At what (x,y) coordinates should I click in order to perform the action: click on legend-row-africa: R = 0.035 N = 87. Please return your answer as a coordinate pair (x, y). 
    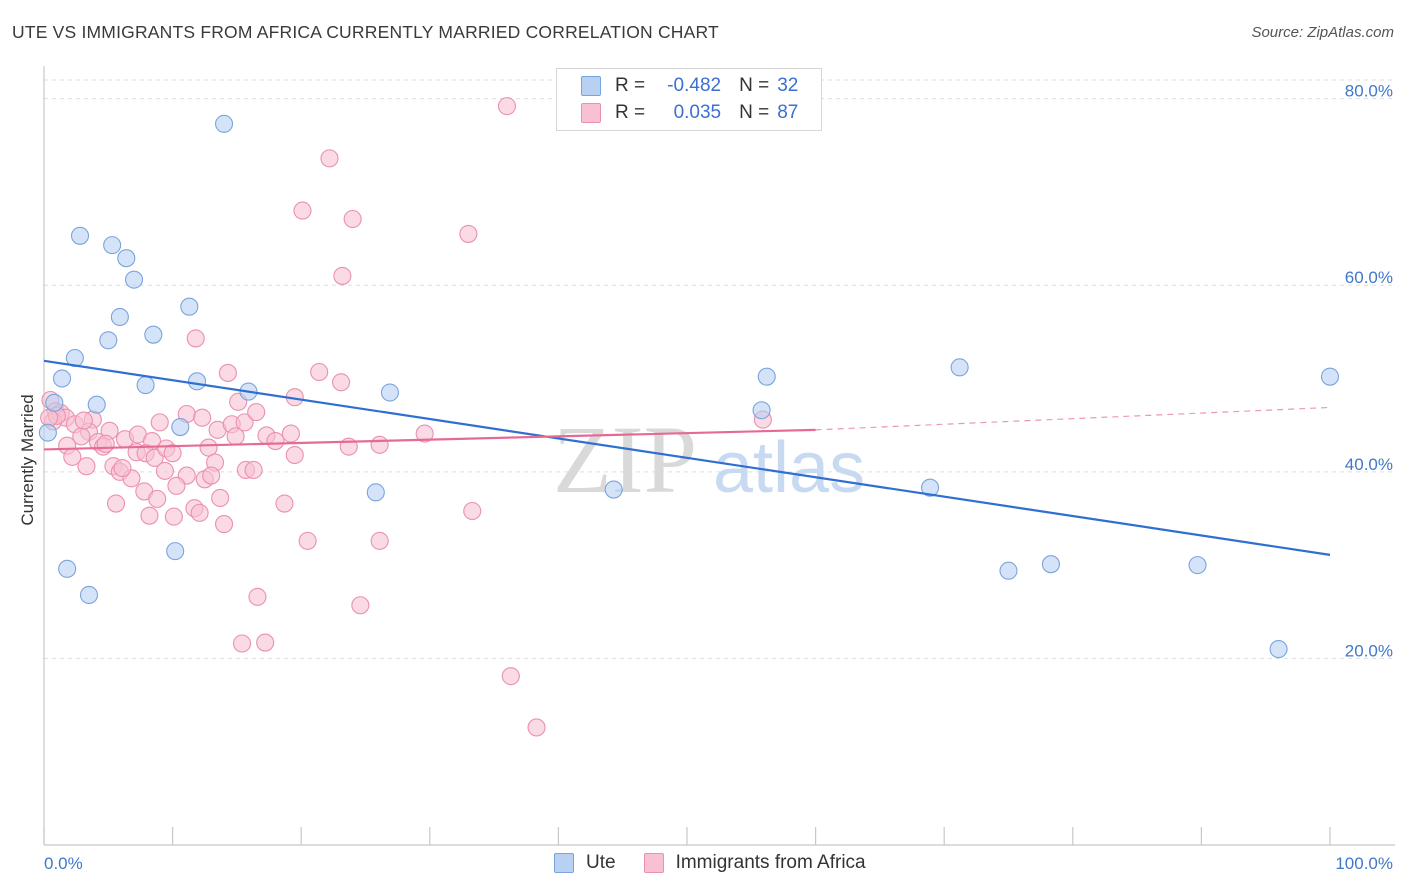
    Looking at the image, I should click on (689, 113).